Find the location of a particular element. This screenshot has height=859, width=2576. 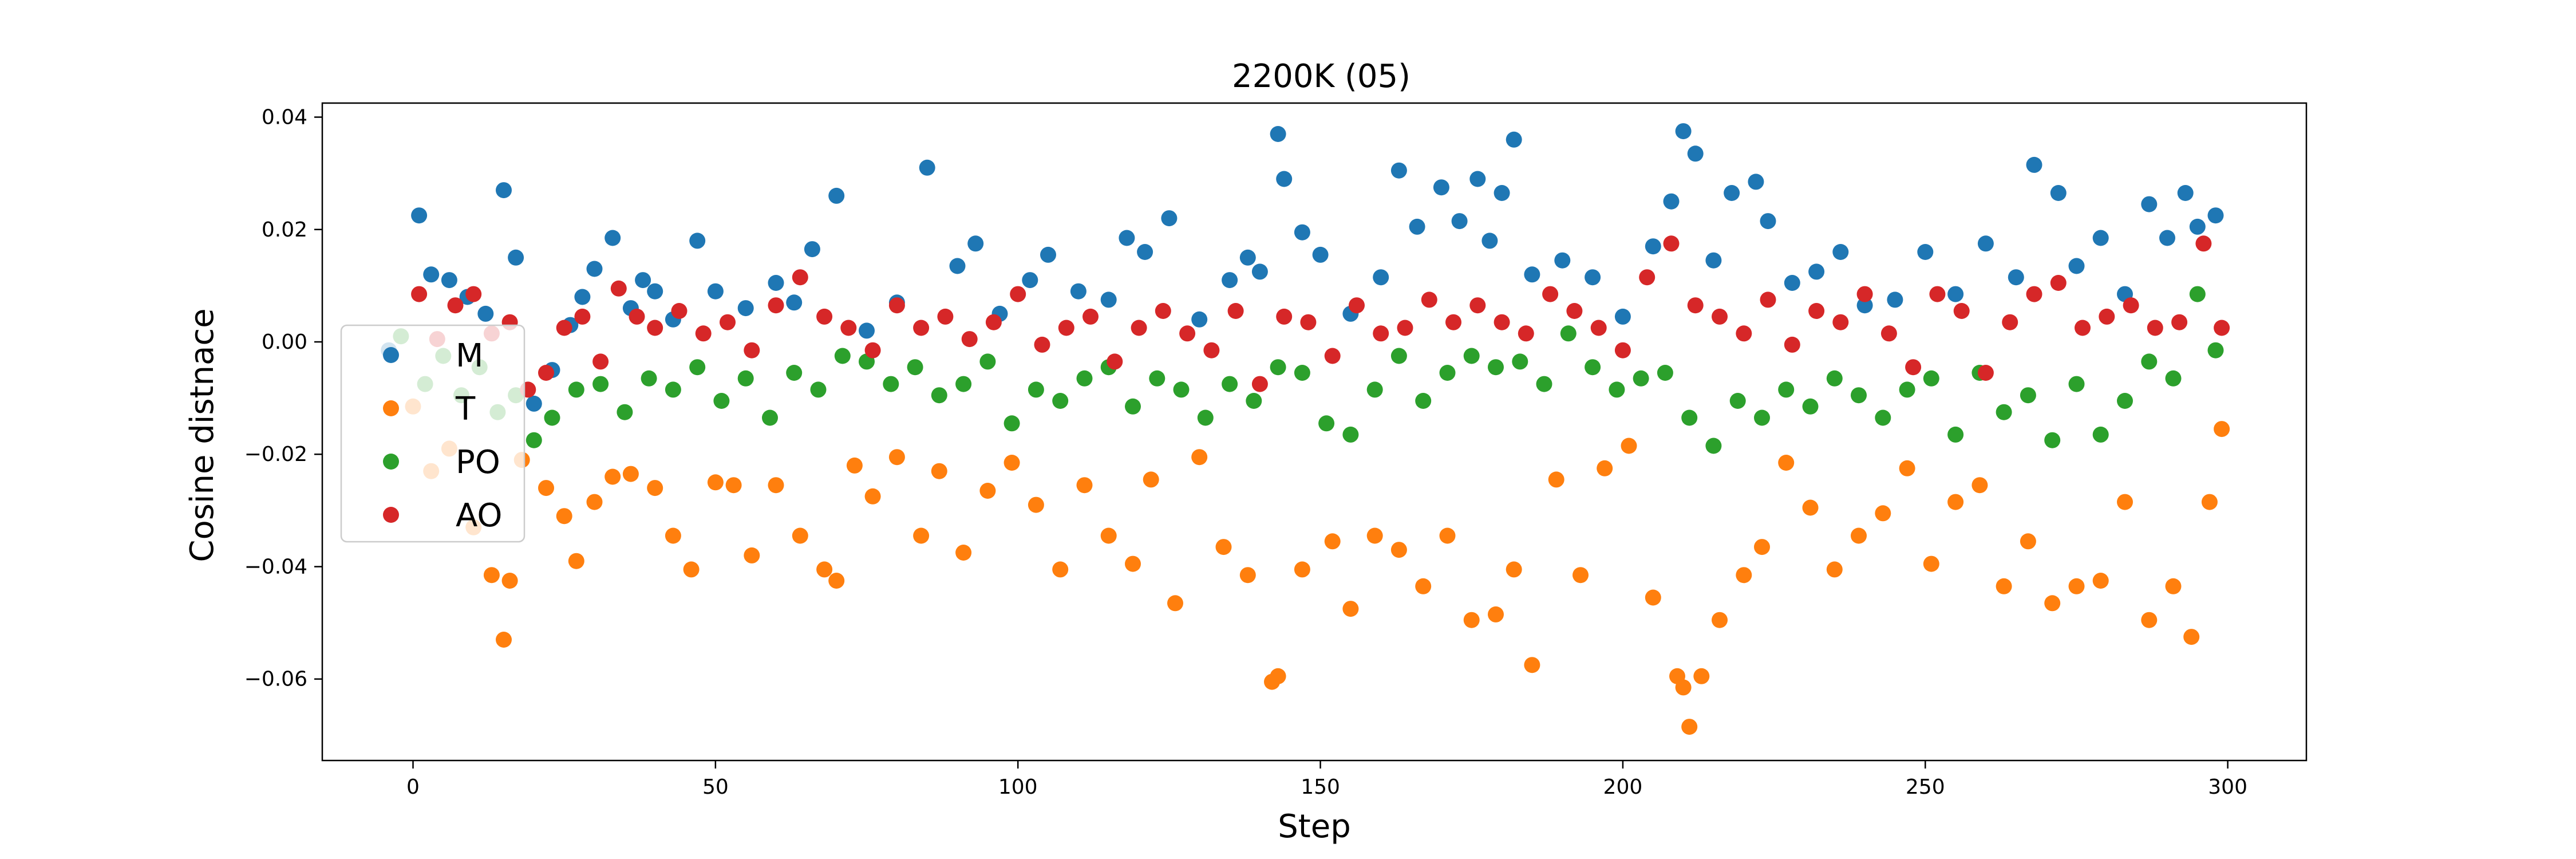

y-tick-label: −0.02 is located at coordinates (275, 454).